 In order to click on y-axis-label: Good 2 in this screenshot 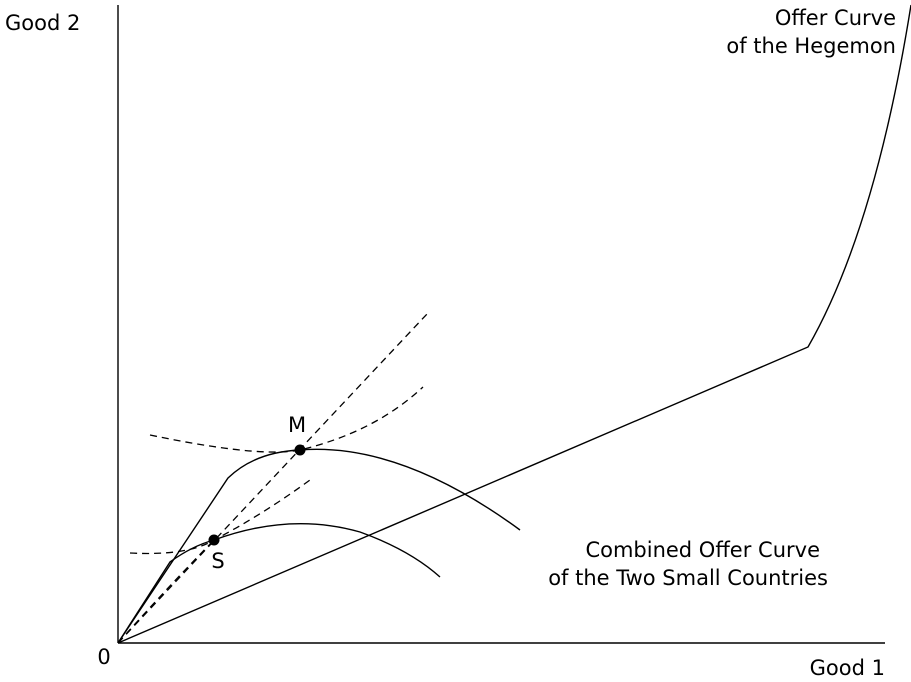, I will do `click(42, 23)`.